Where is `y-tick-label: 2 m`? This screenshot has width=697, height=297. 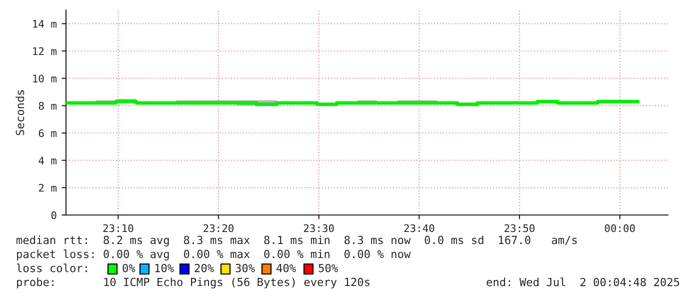
y-tick-label: 2 m is located at coordinates (47, 188).